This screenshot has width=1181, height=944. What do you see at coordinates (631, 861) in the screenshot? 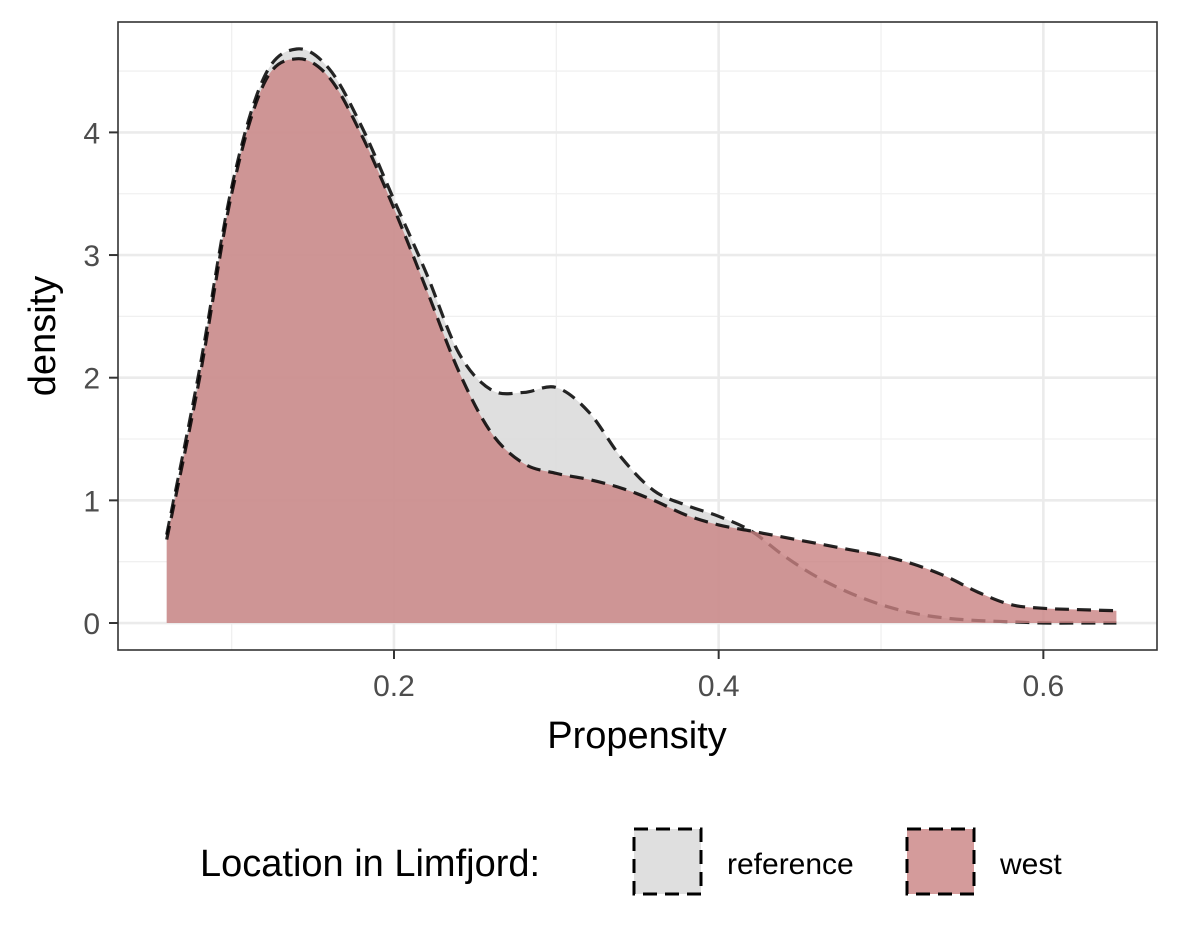
I see `legend: Location in Limfjord: reference west` at bounding box center [631, 861].